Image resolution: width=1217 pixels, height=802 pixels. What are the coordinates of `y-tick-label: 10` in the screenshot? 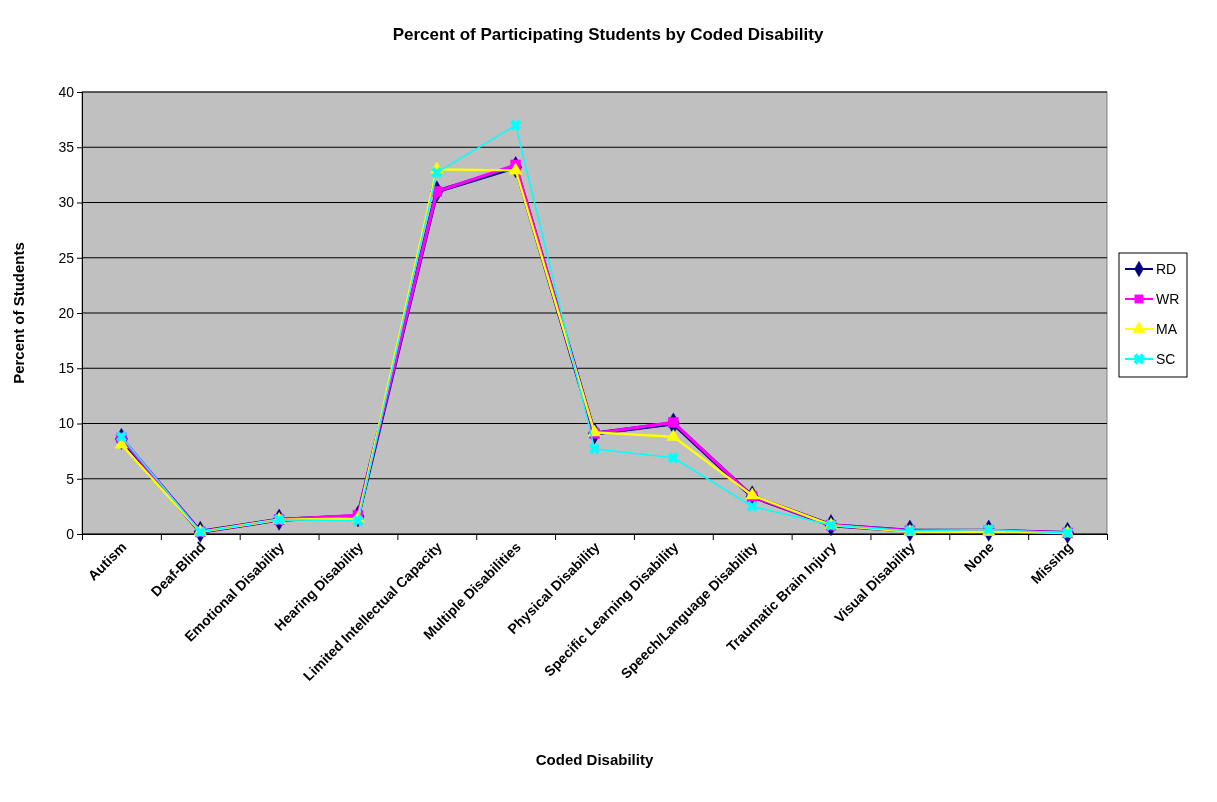 It's located at (66, 423).